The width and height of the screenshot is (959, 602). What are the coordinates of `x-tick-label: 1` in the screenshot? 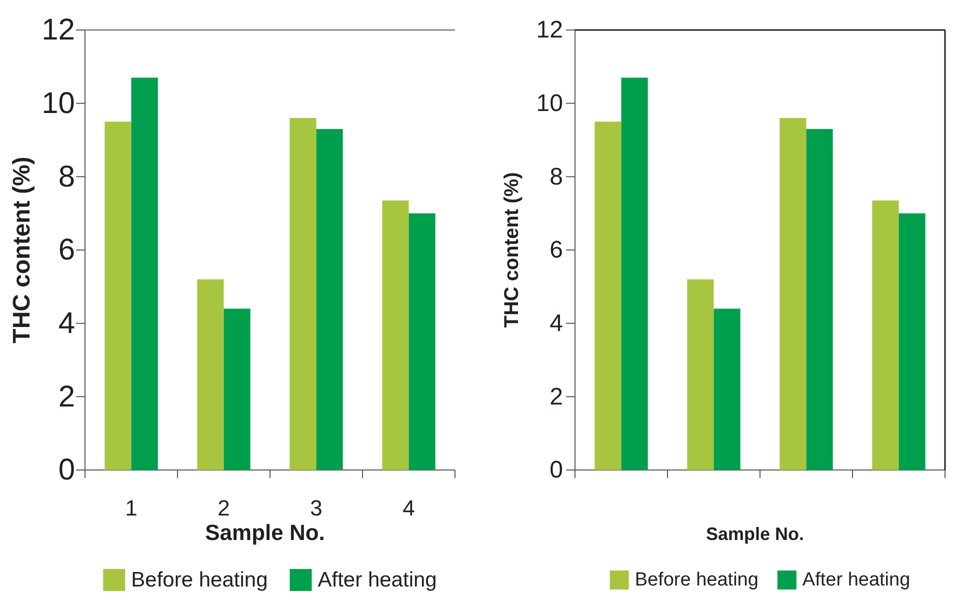 It's located at (131, 508).